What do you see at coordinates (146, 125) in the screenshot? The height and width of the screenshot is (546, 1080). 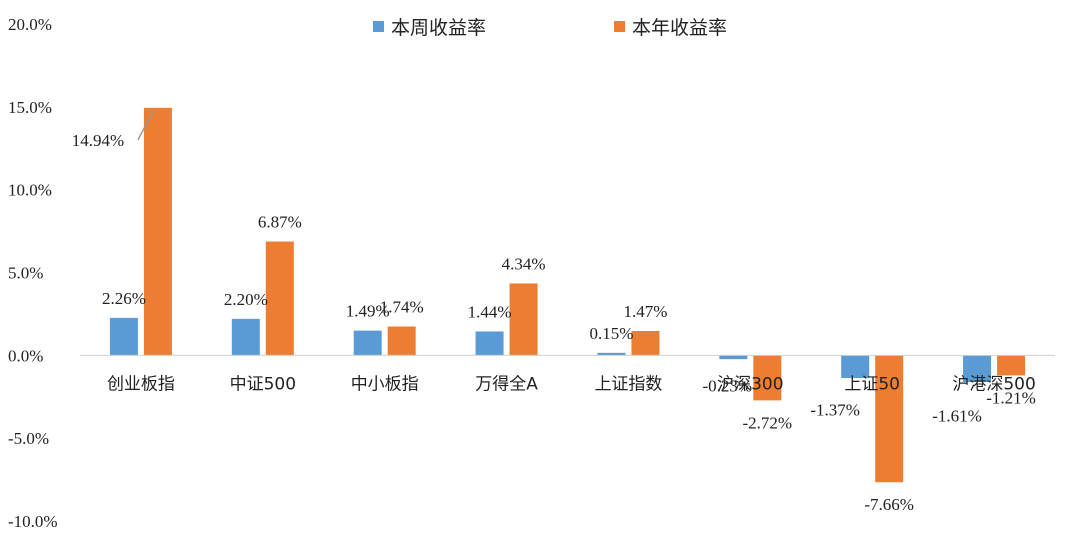 I see `label-leader-line` at bounding box center [146, 125].